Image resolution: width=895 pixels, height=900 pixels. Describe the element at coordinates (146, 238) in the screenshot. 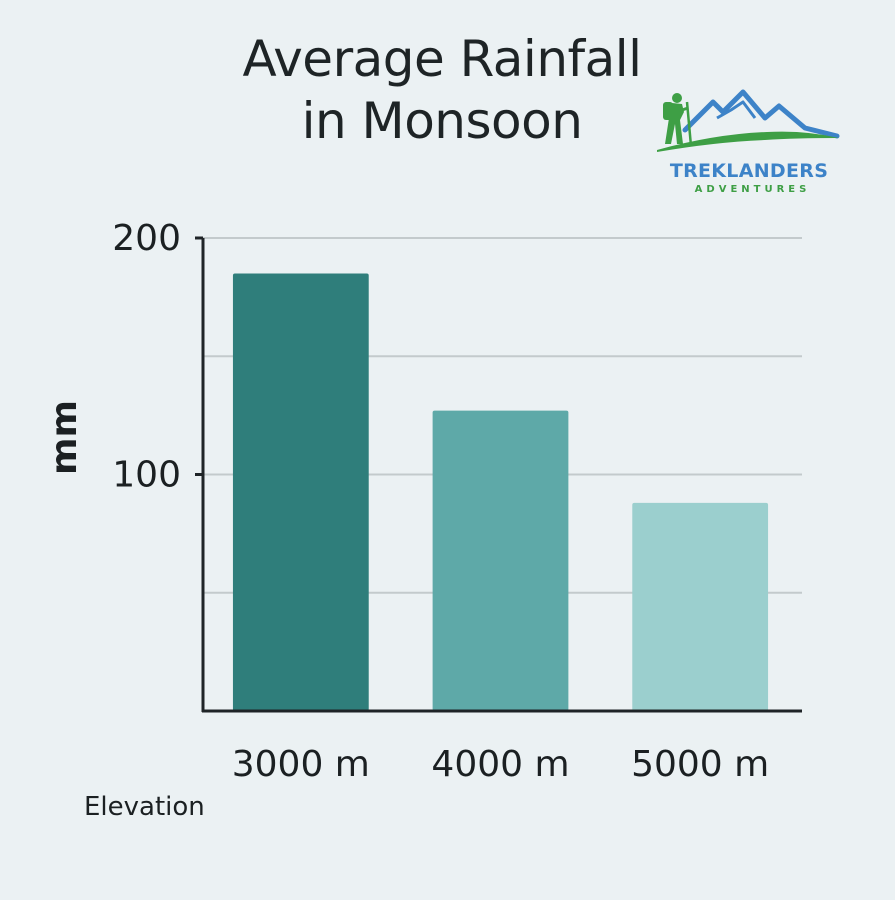

I see `y-tick-label: 200` at that location.